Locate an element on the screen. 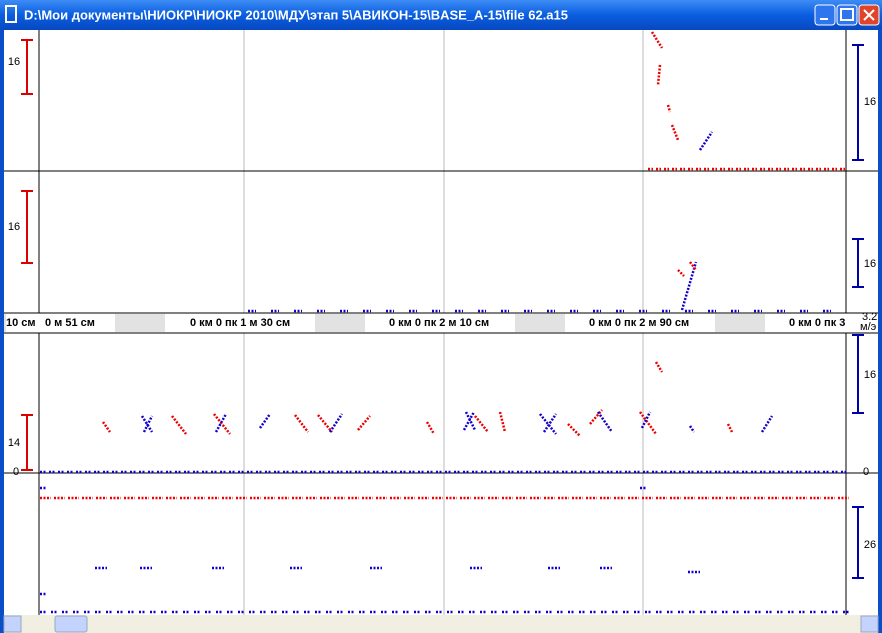  scroll-left is located at coordinates (12, 624).